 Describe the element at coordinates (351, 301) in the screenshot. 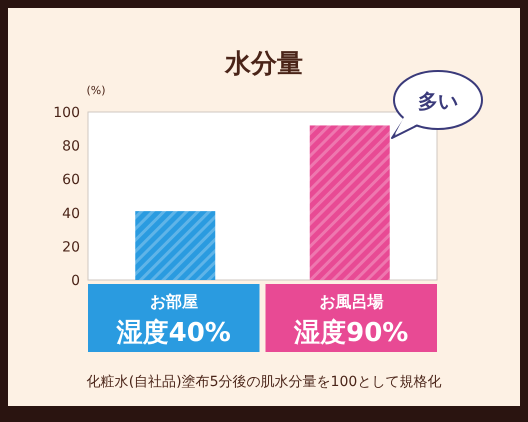

I see `x-tick-label: お風呂場` at that location.